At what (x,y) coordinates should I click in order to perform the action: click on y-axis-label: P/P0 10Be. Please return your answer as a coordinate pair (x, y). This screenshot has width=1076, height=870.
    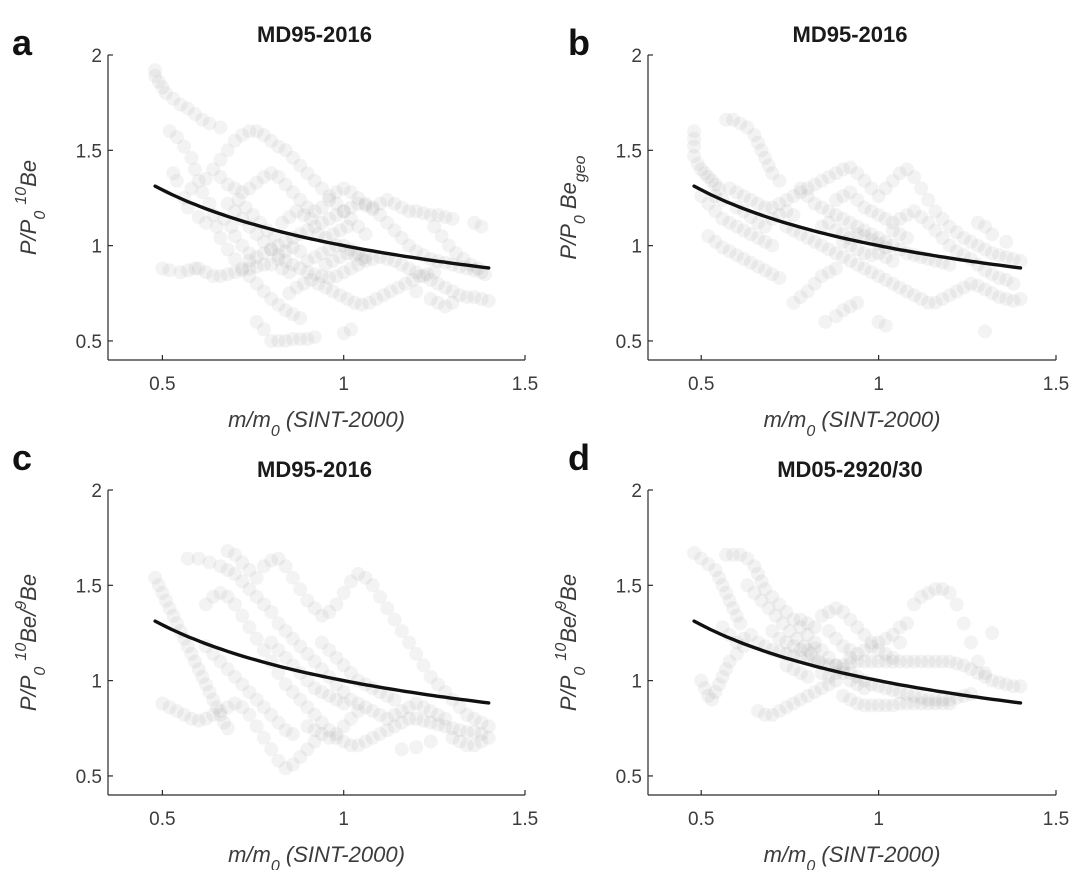
    Looking at the image, I should click on (31, 207).